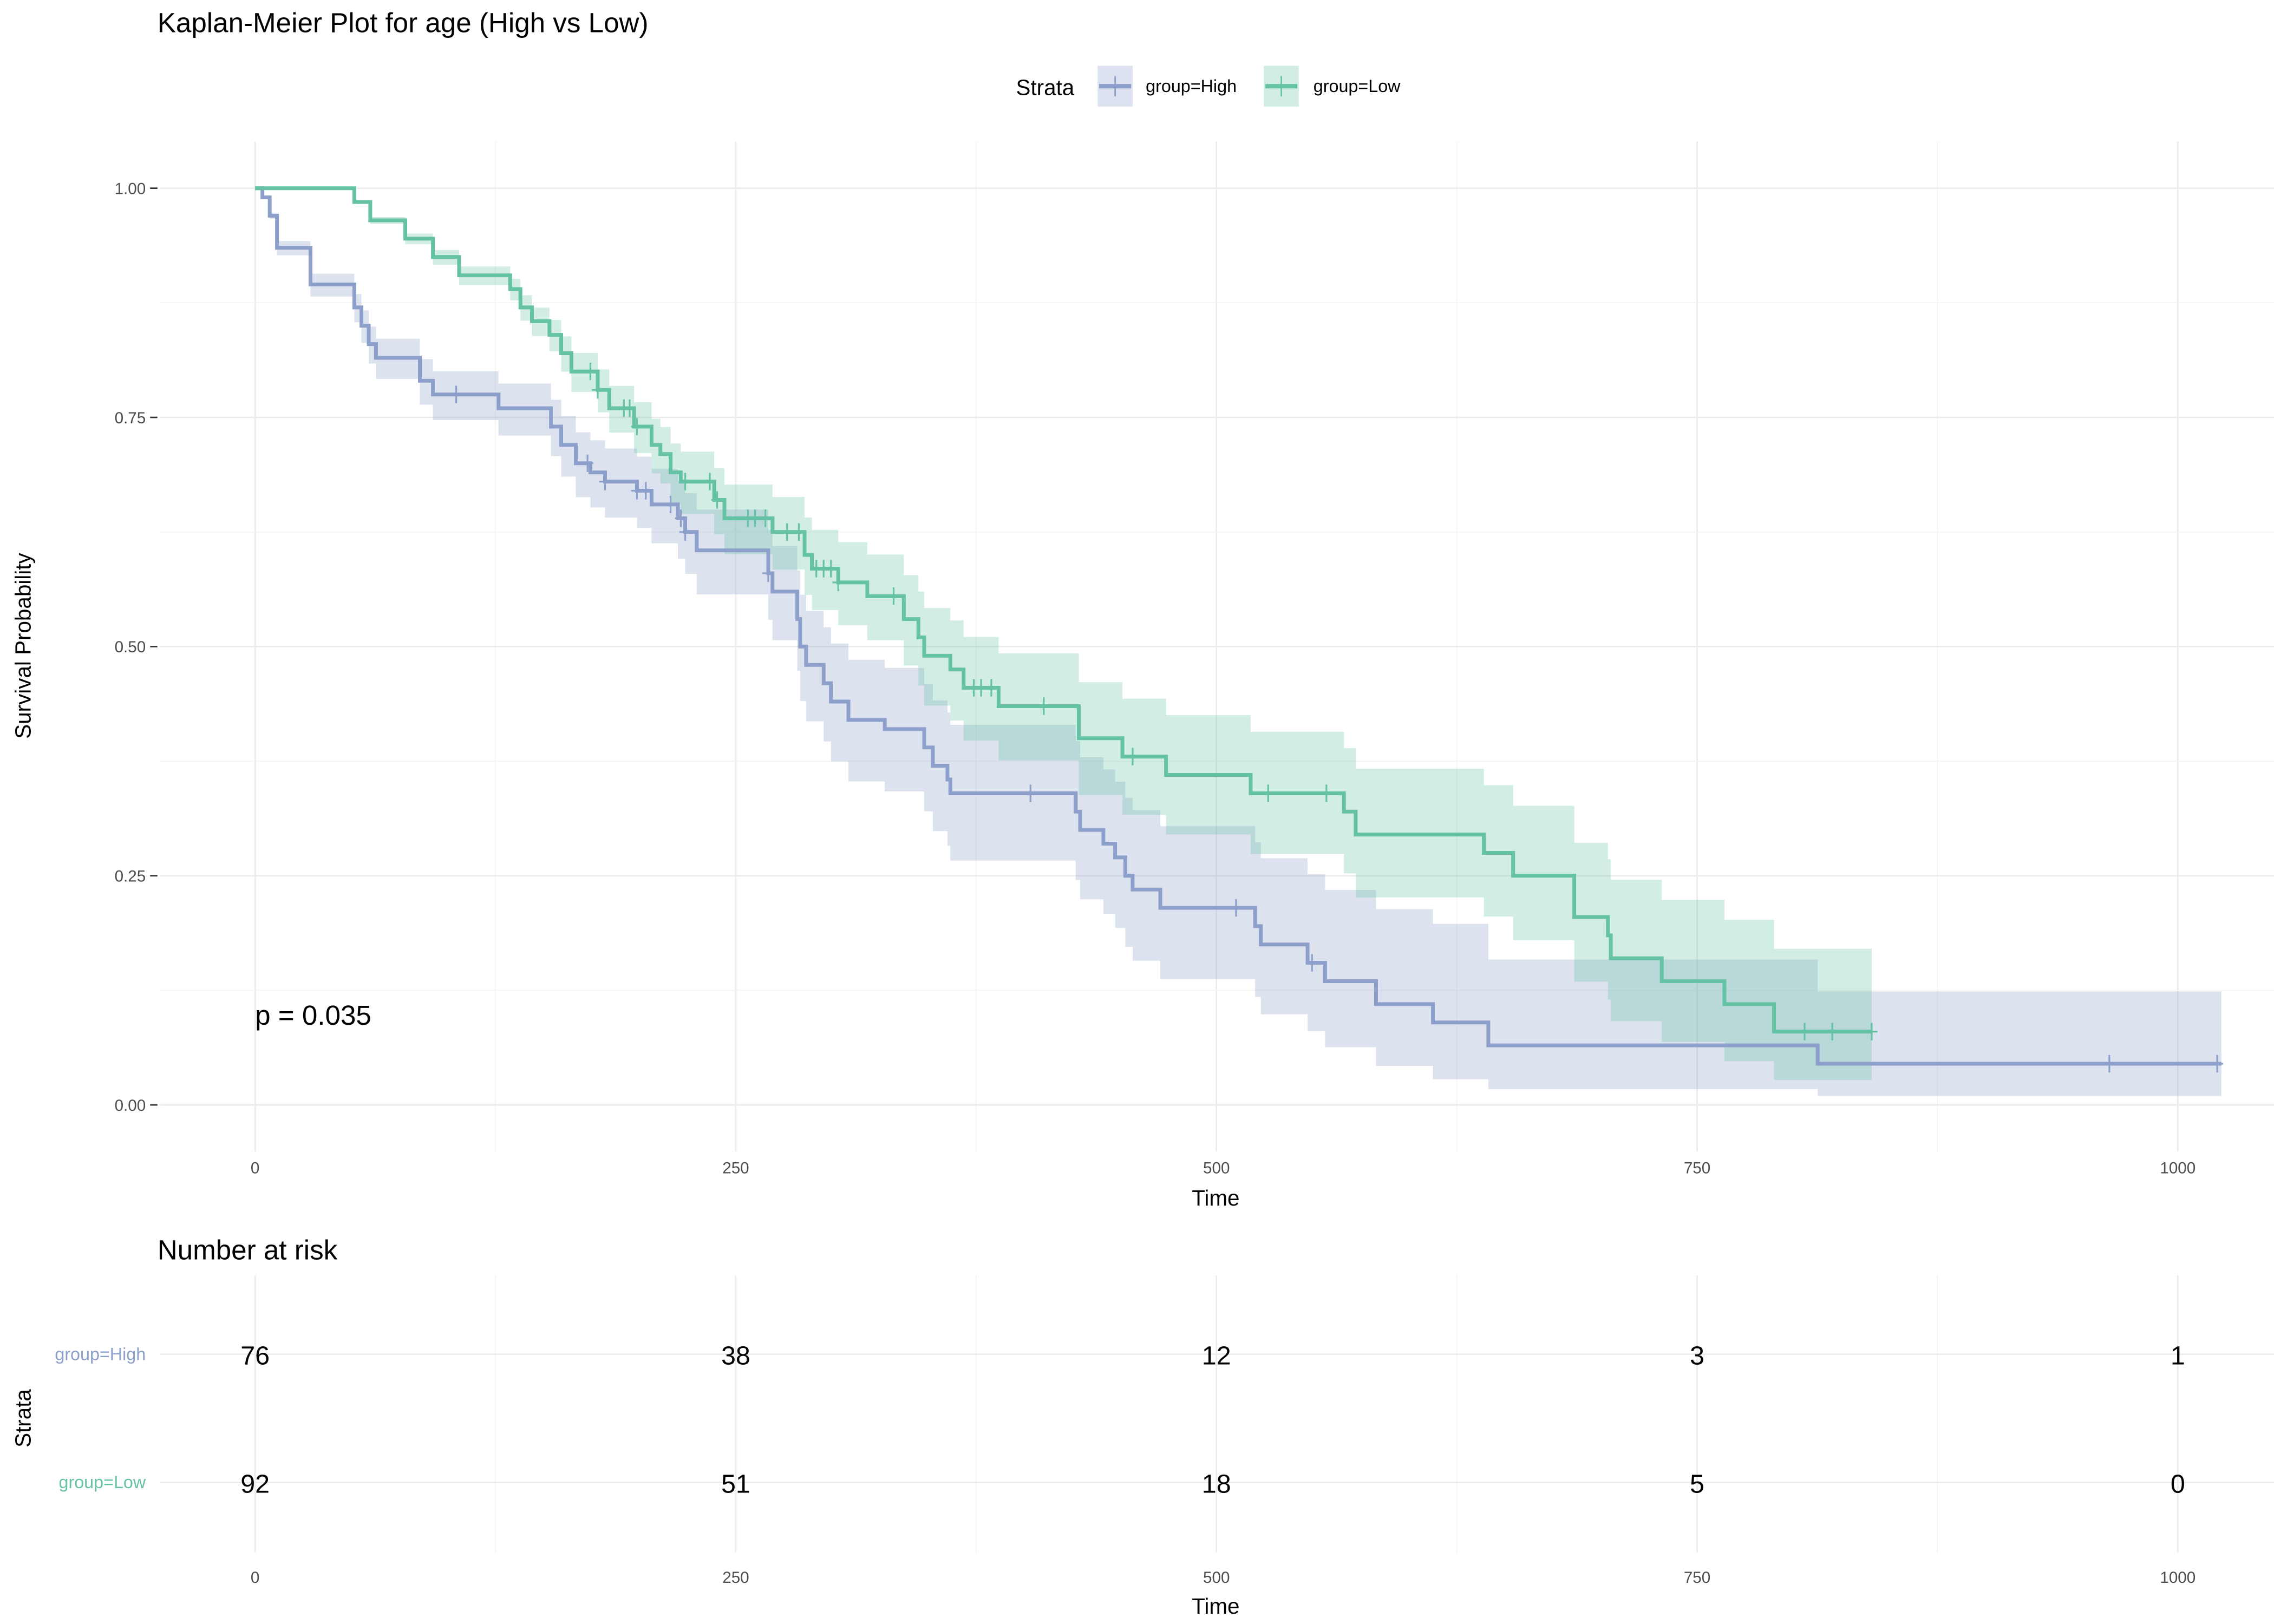 The height and width of the screenshot is (1624, 2274). Describe the element at coordinates (248, 1250) in the screenshot. I see `risk-table-title: Number at risk` at that location.